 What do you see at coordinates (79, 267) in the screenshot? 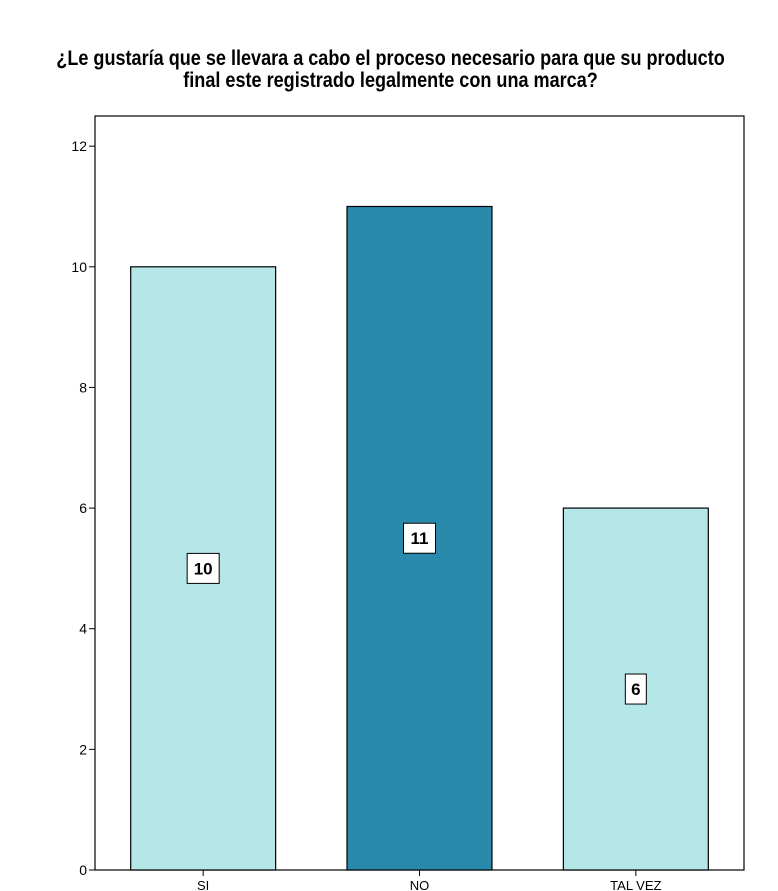
I see `y-tick-label: 10` at bounding box center [79, 267].